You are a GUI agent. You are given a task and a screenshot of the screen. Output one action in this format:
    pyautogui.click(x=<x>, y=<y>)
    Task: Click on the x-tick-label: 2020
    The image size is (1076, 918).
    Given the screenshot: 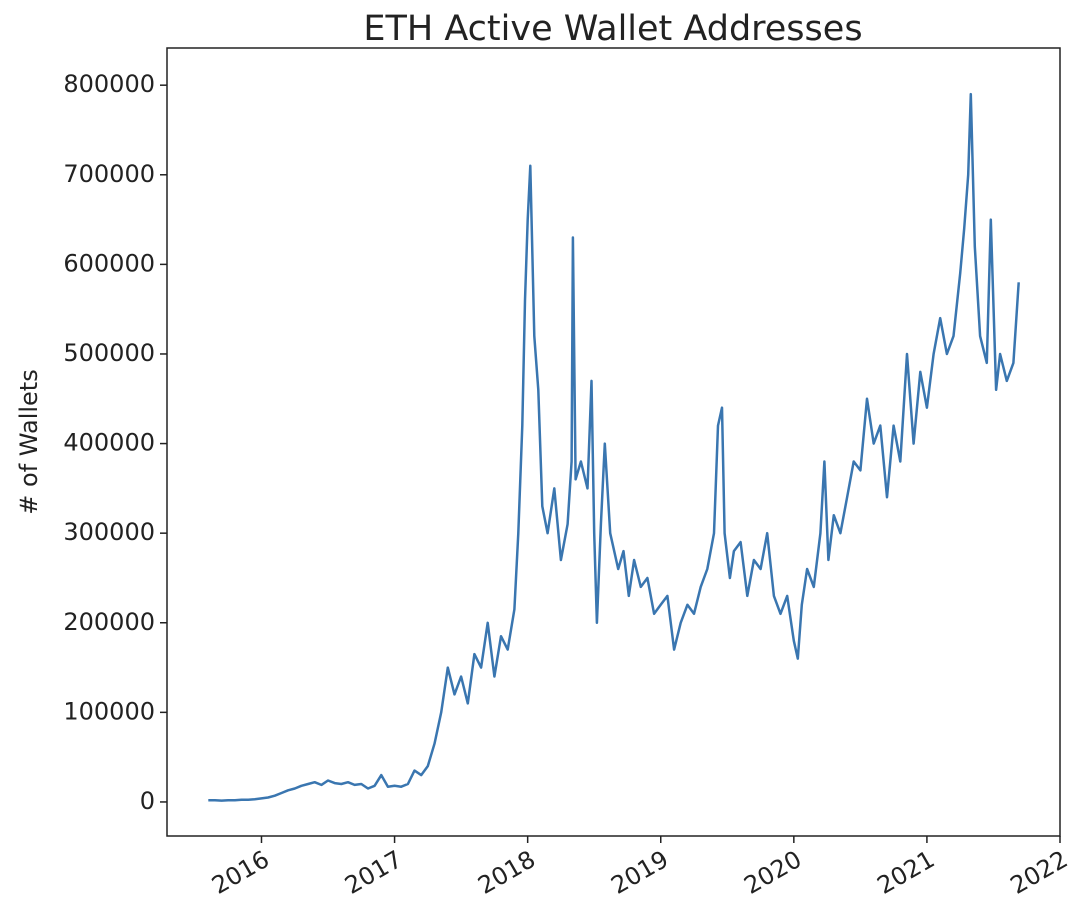 What is the action you would take?
    pyautogui.click(x=772, y=872)
    